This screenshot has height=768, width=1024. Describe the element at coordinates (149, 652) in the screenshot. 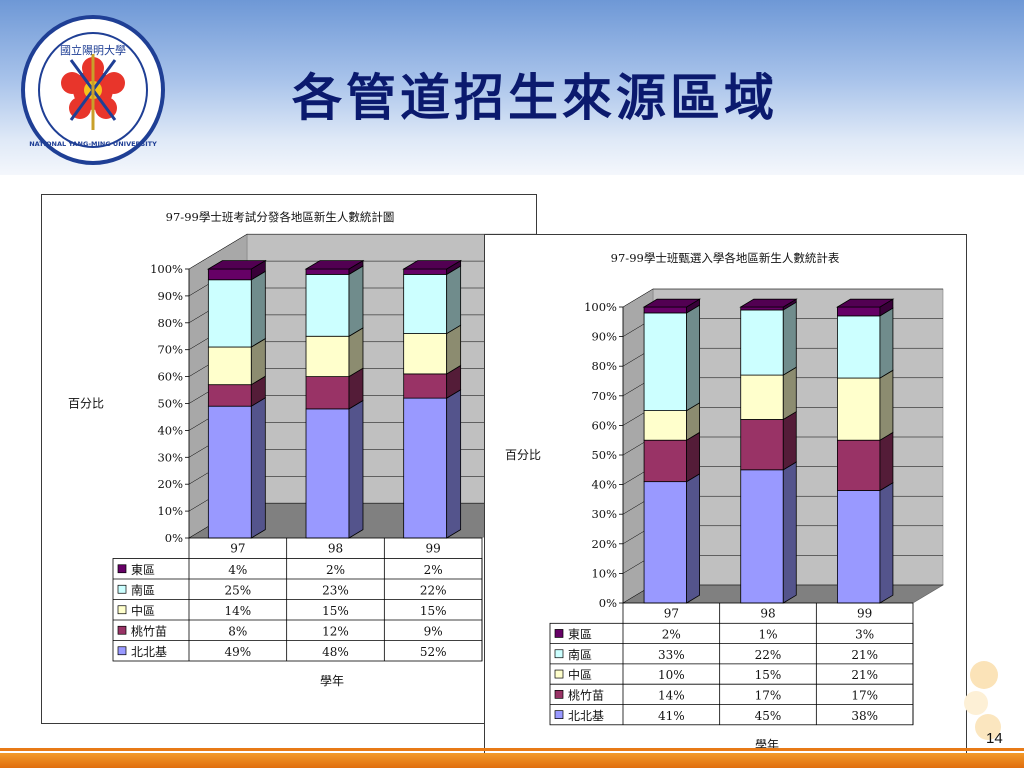

I see `legend-label: 北北基` at that location.